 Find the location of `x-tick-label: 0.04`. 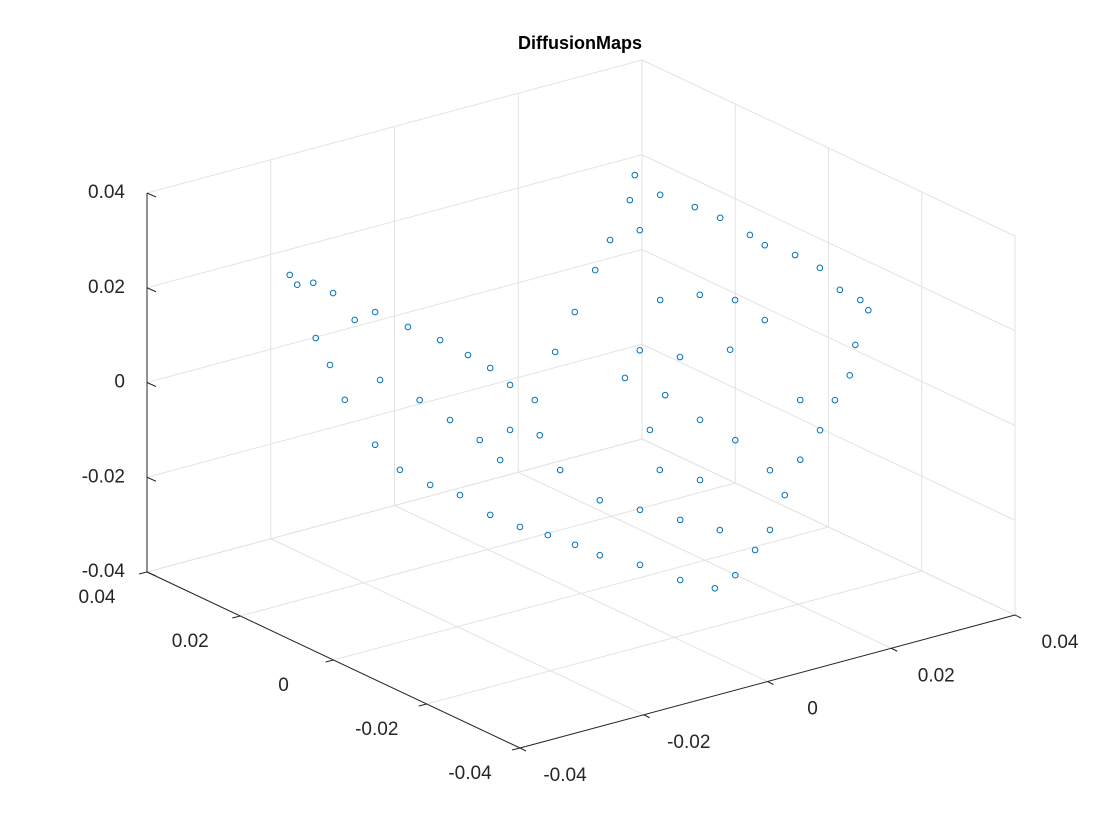

x-tick-label: 0.04 is located at coordinates (1060, 642).